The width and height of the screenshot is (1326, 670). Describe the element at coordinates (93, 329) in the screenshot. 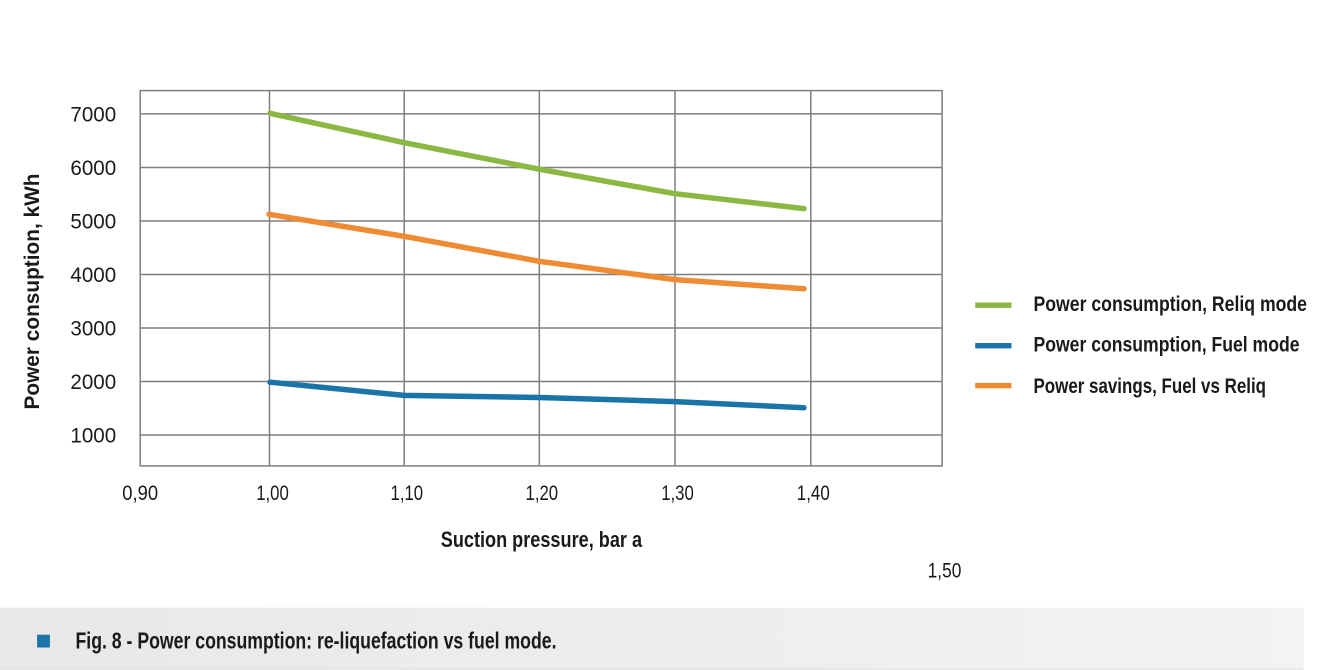

I see `svg-text: 3000` at that location.